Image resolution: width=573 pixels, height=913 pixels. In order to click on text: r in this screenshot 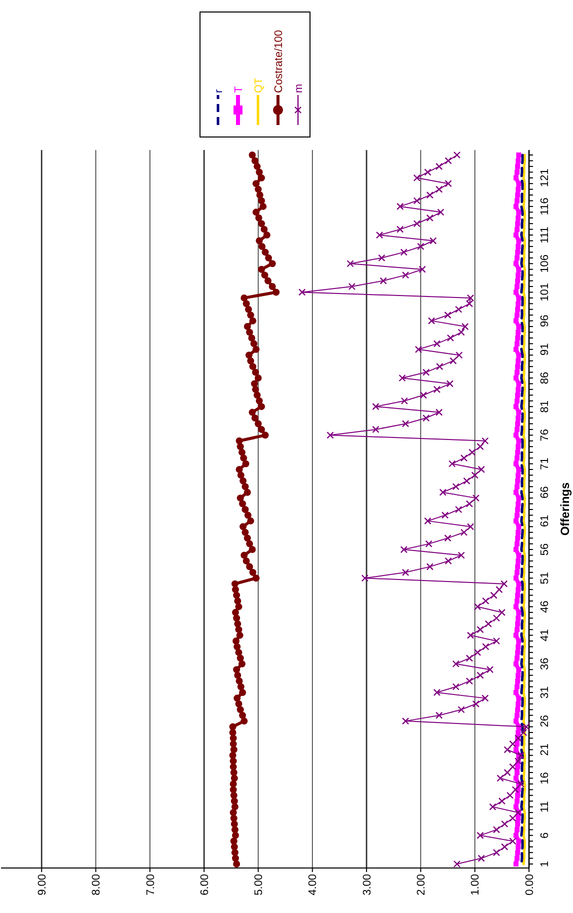, I will do `click(218, 91)`.